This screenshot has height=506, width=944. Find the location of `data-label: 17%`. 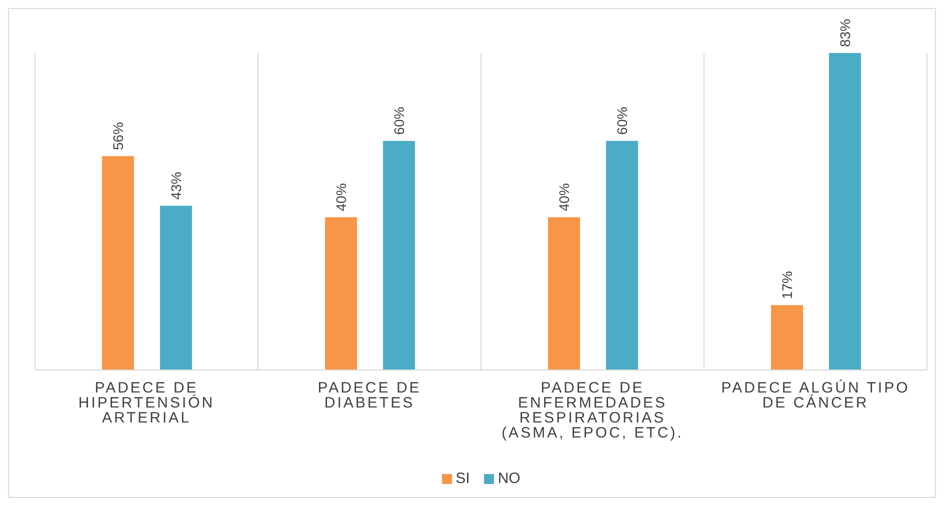

data-label: 17% is located at coordinates (787, 285).